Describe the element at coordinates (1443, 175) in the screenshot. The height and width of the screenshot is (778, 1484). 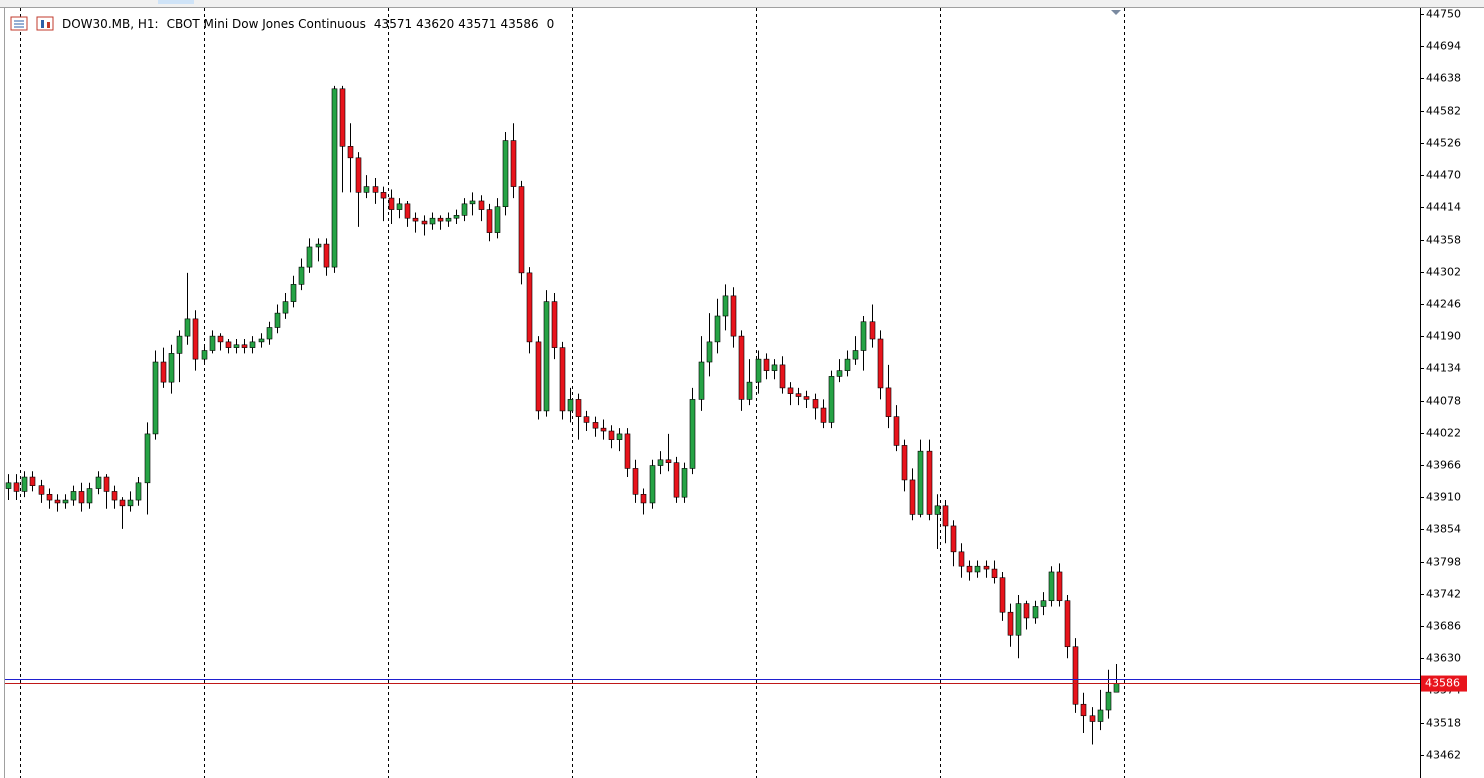
I see `y-tick-label: 44470` at that location.